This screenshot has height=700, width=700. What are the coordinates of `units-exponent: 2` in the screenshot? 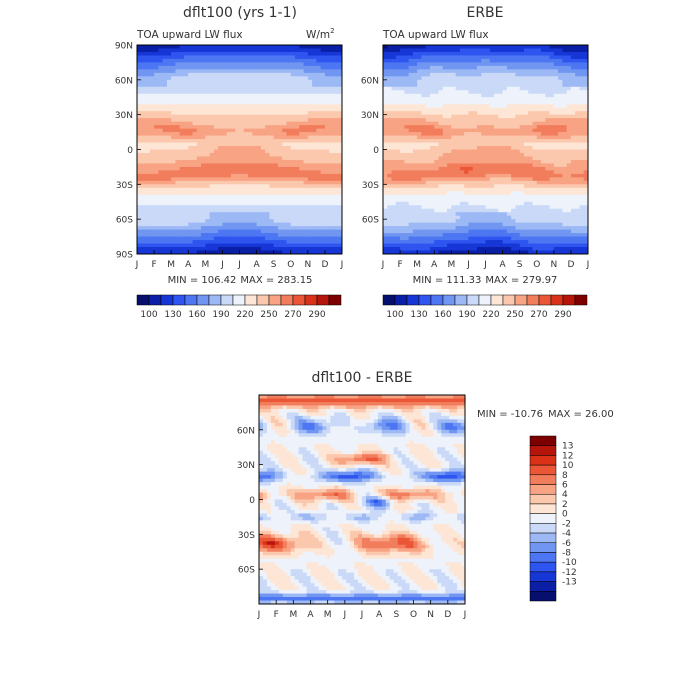 It's located at (332, 31).